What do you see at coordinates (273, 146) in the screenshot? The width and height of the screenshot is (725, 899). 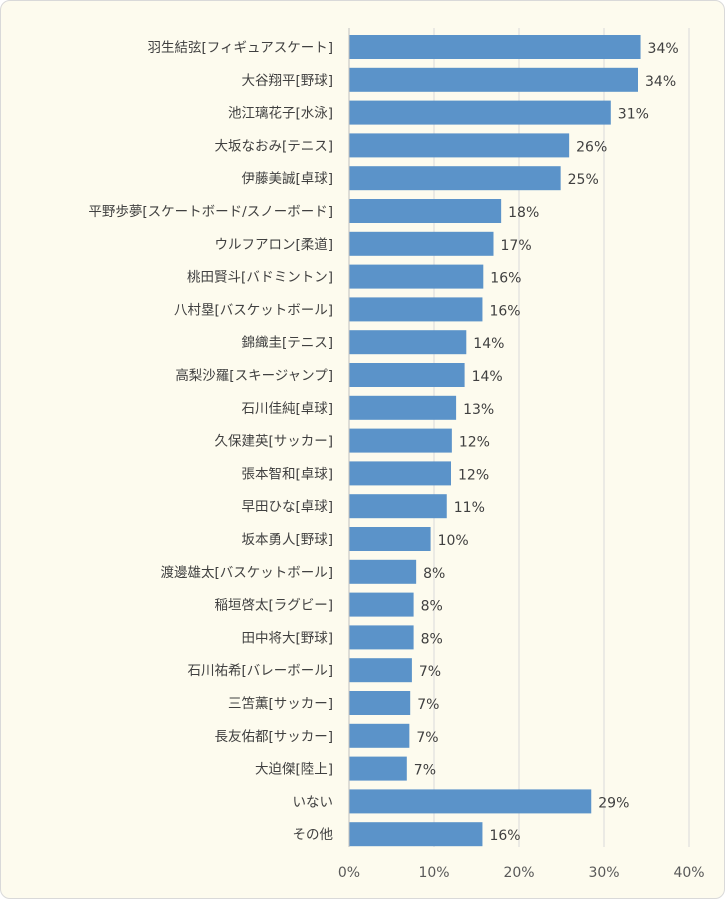 I see `category-label: 大坂なおみ[テニス]` at bounding box center [273, 146].